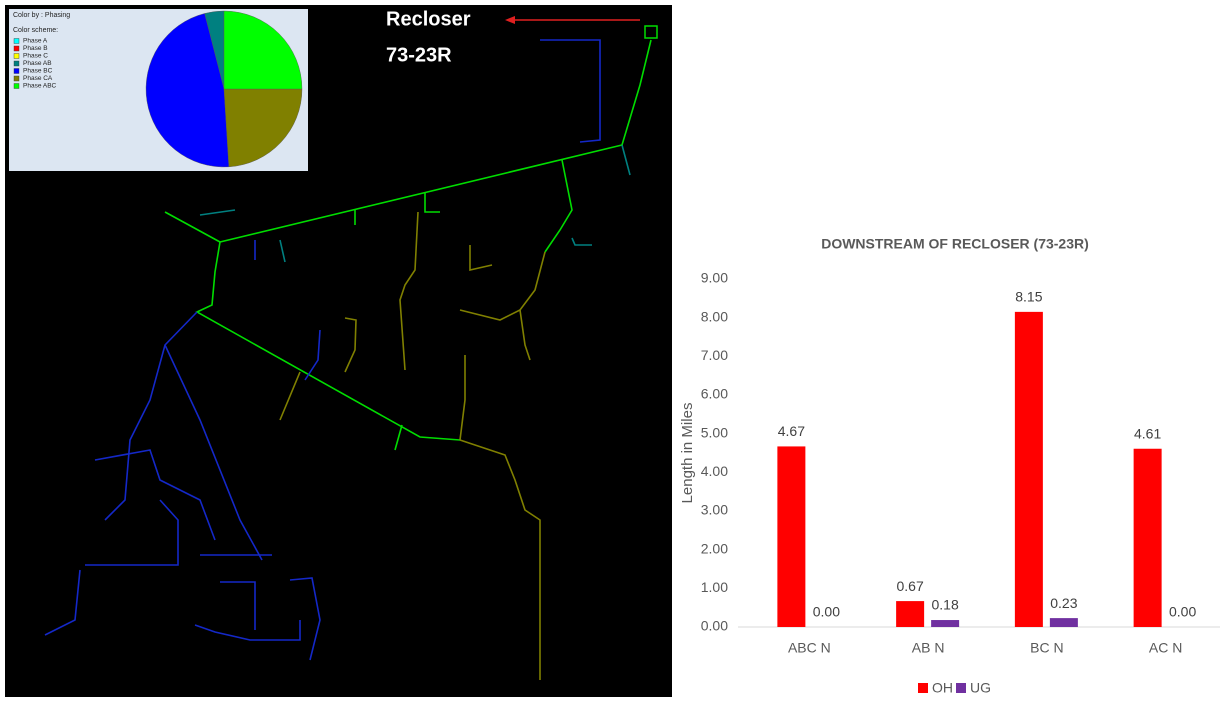 The width and height of the screenshot is (1225, 702). What do you see at coordinates (38, 71) in the screenshot?
I see `legend-label: Phase BC` at bounding box center [38, 71].